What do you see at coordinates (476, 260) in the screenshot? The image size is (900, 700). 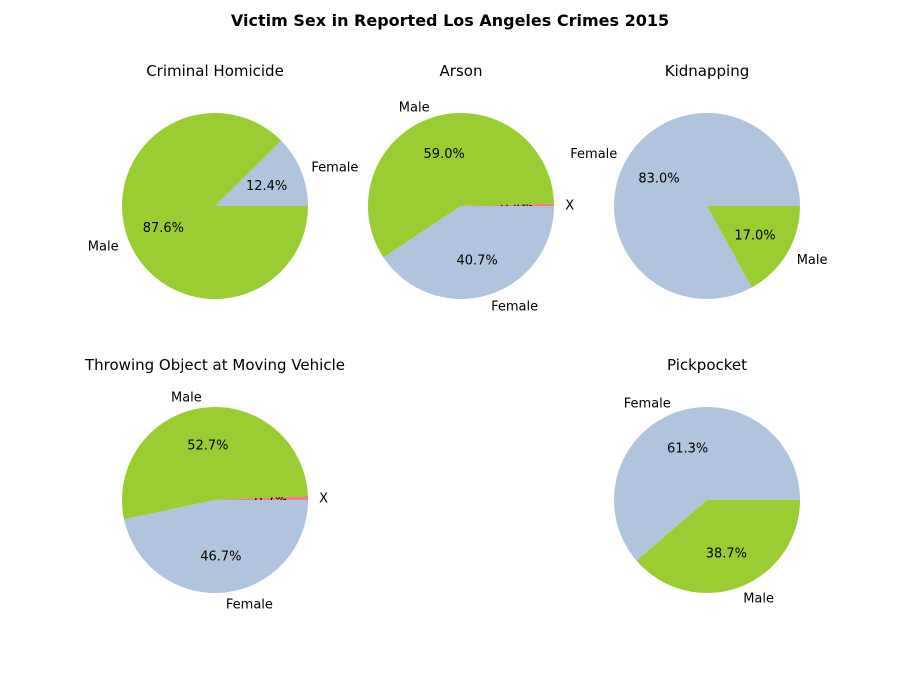 I see `slice-percent: 40.7%` at bounding box center [476, 260].